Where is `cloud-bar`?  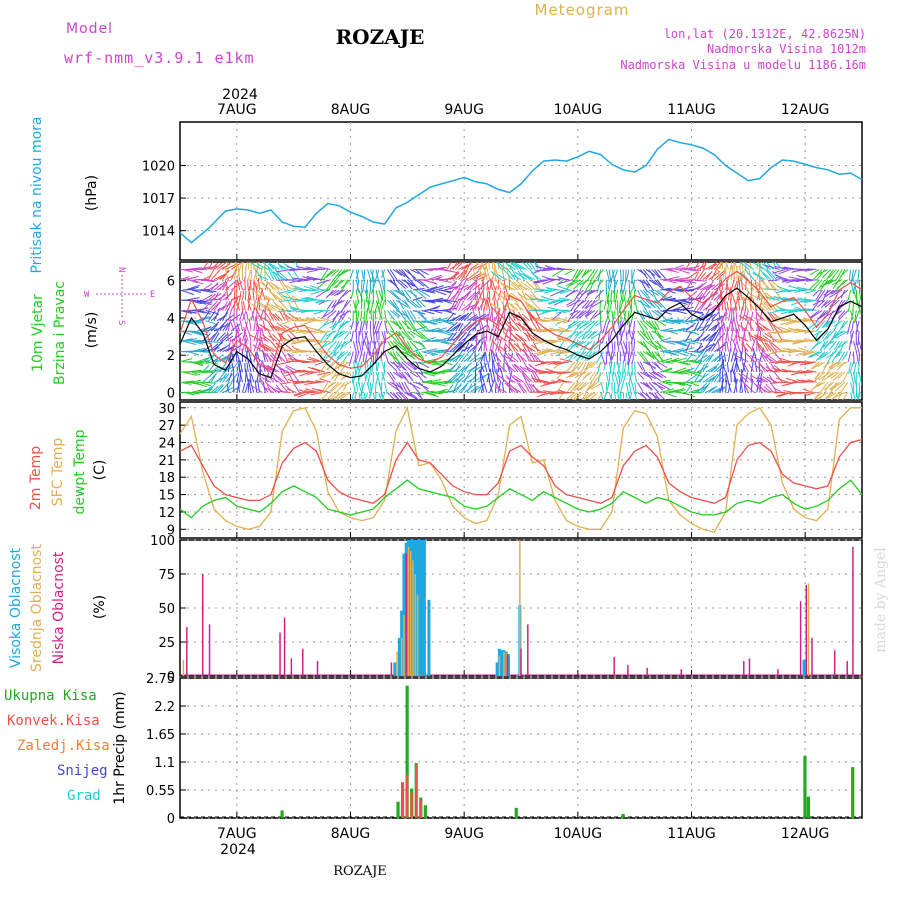 cloud-bar is located at coordinates (399, 656).